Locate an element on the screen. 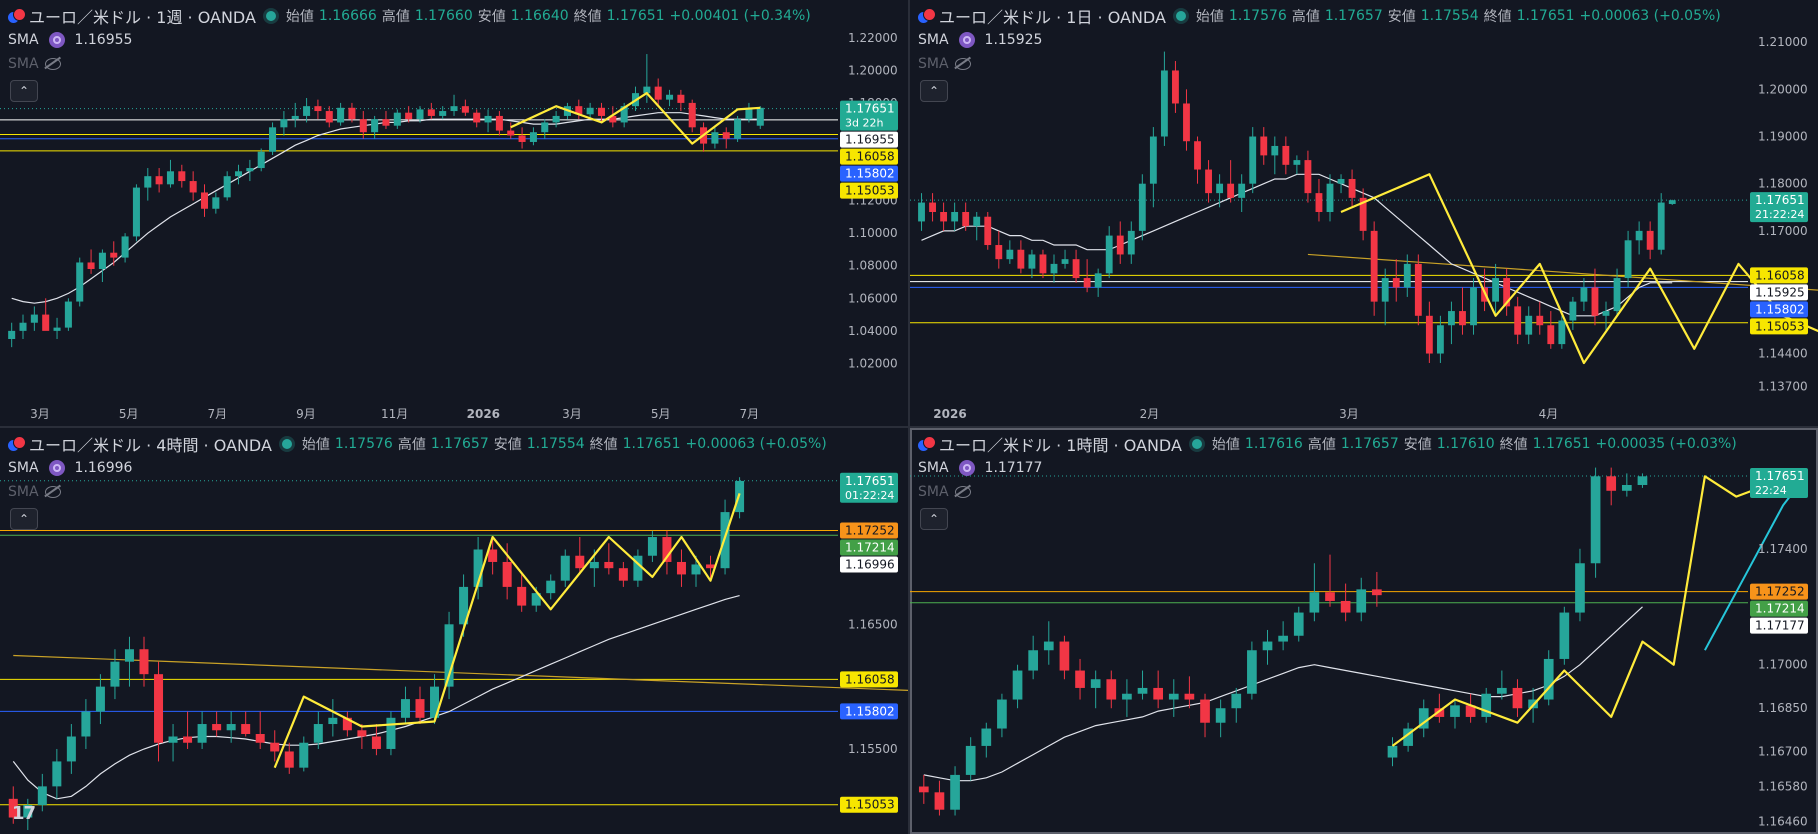  y-tick-label: 1.17000 is located at coordinates (1783, 665).